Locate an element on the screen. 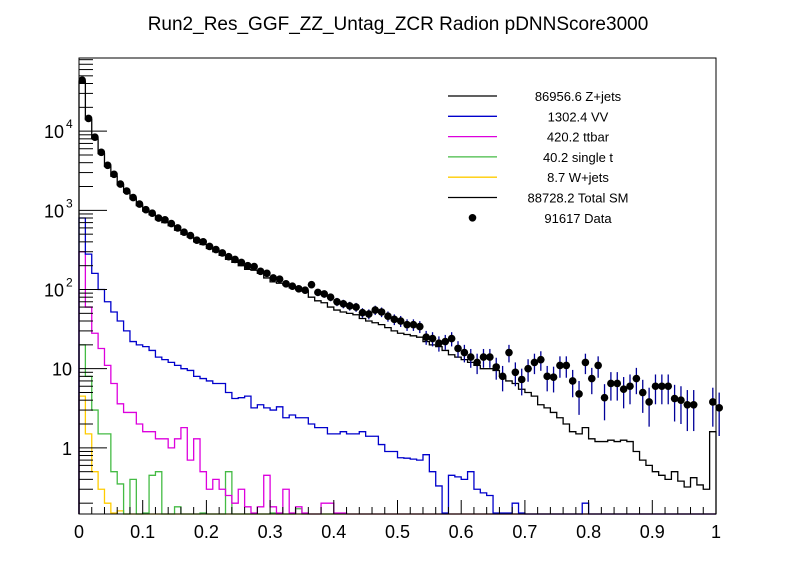 The image size is (796, 572). x-tick-label: 0.7 is located at coordinates (524, 532).